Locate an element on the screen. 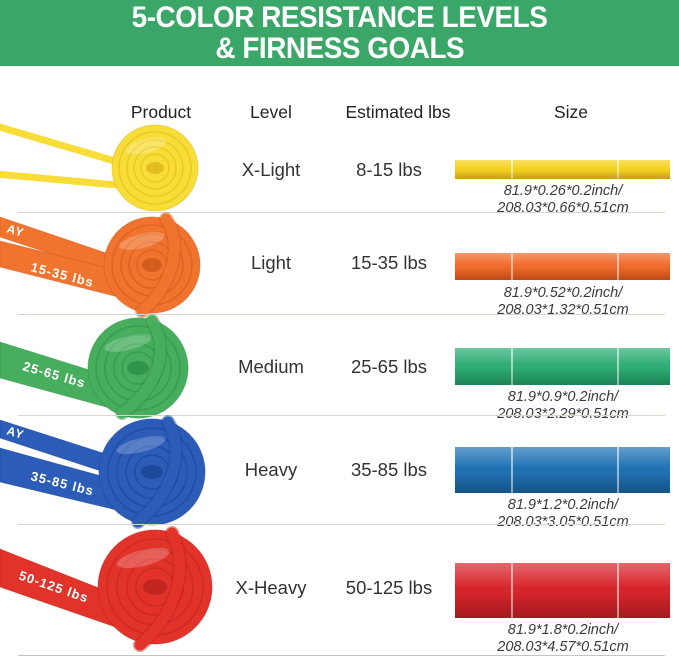  size-caption: 81.9*1.8*0.2inch/ 208.03*4.57*0.51cm is located at coordinates (563, 639).